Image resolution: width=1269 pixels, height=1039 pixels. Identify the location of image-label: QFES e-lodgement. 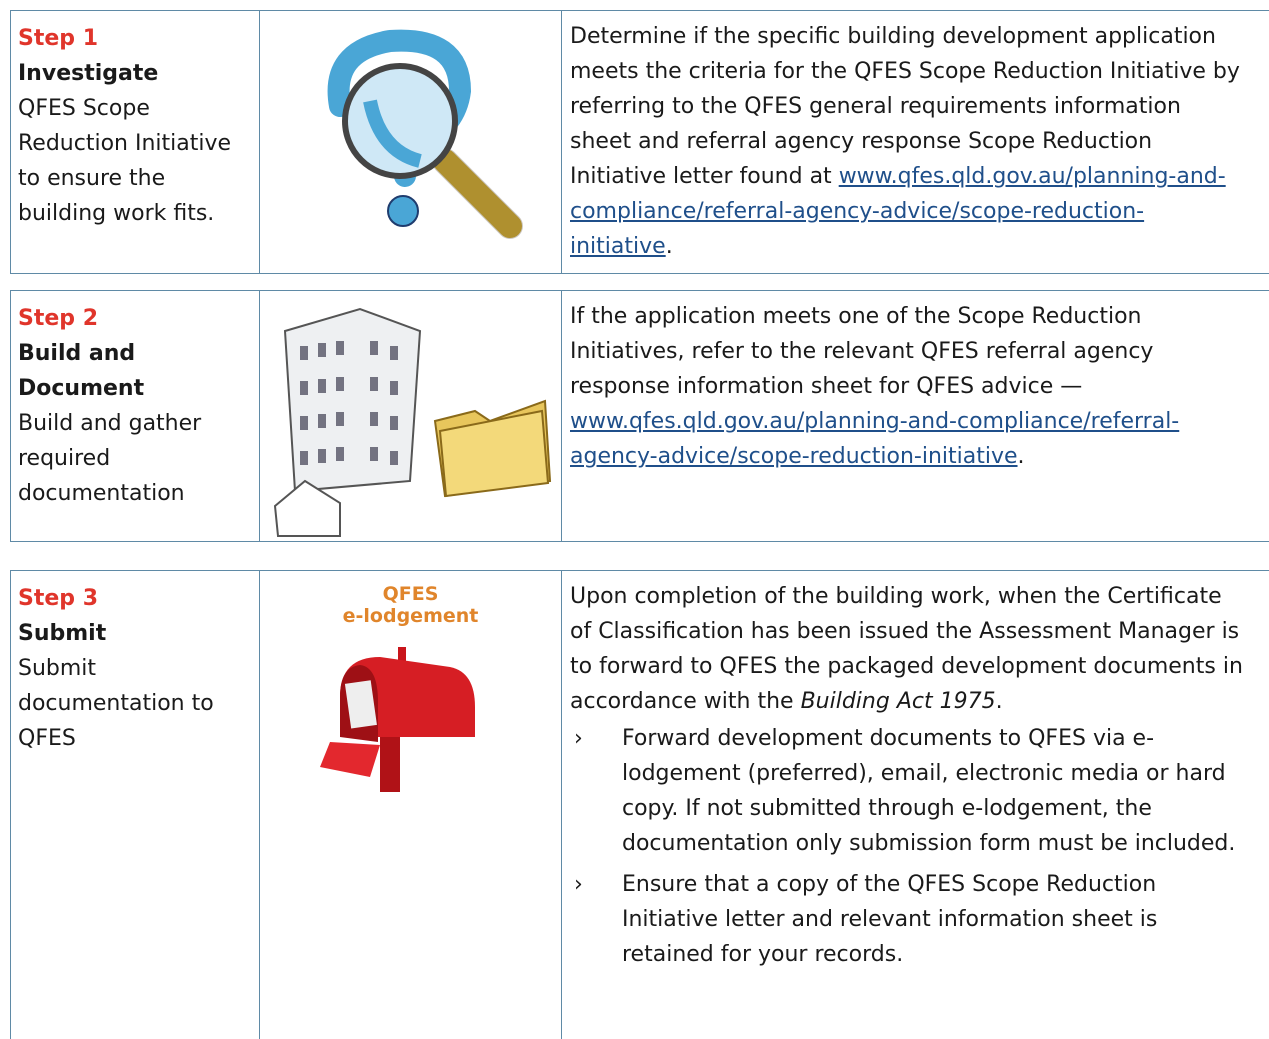
(410, 599).